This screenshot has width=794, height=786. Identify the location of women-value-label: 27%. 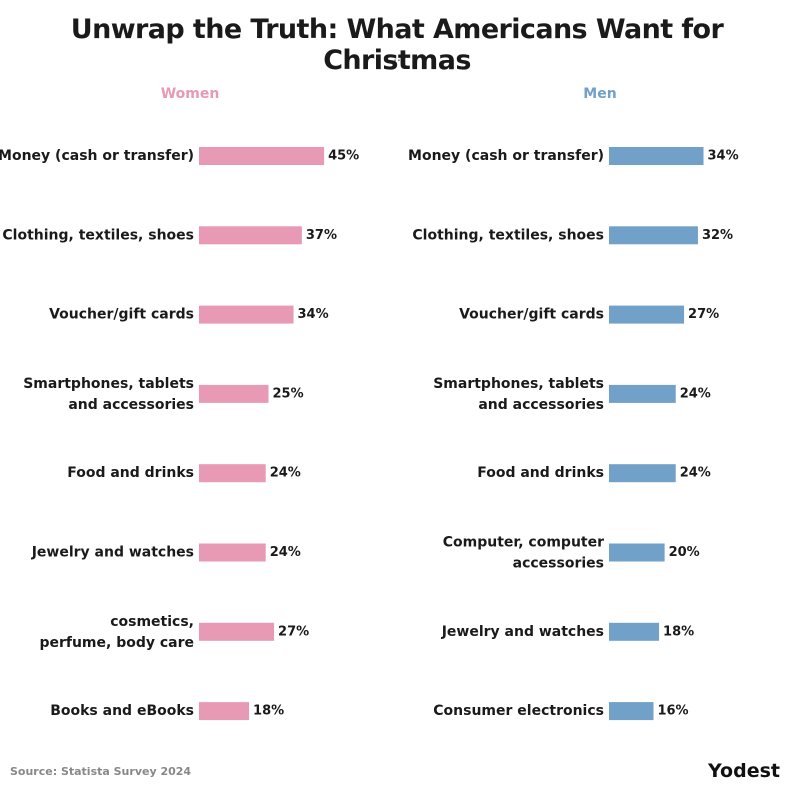
(293, 631).